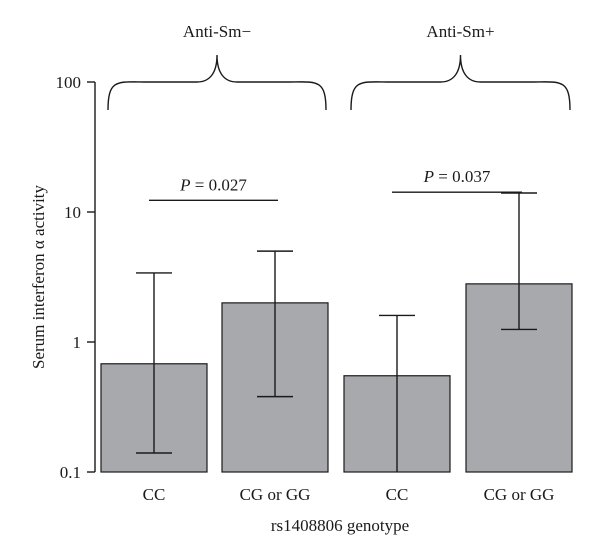 This screenshot has width=600, height=555. I want to click on group-label: Anti-Sm+, so click(460, 31).